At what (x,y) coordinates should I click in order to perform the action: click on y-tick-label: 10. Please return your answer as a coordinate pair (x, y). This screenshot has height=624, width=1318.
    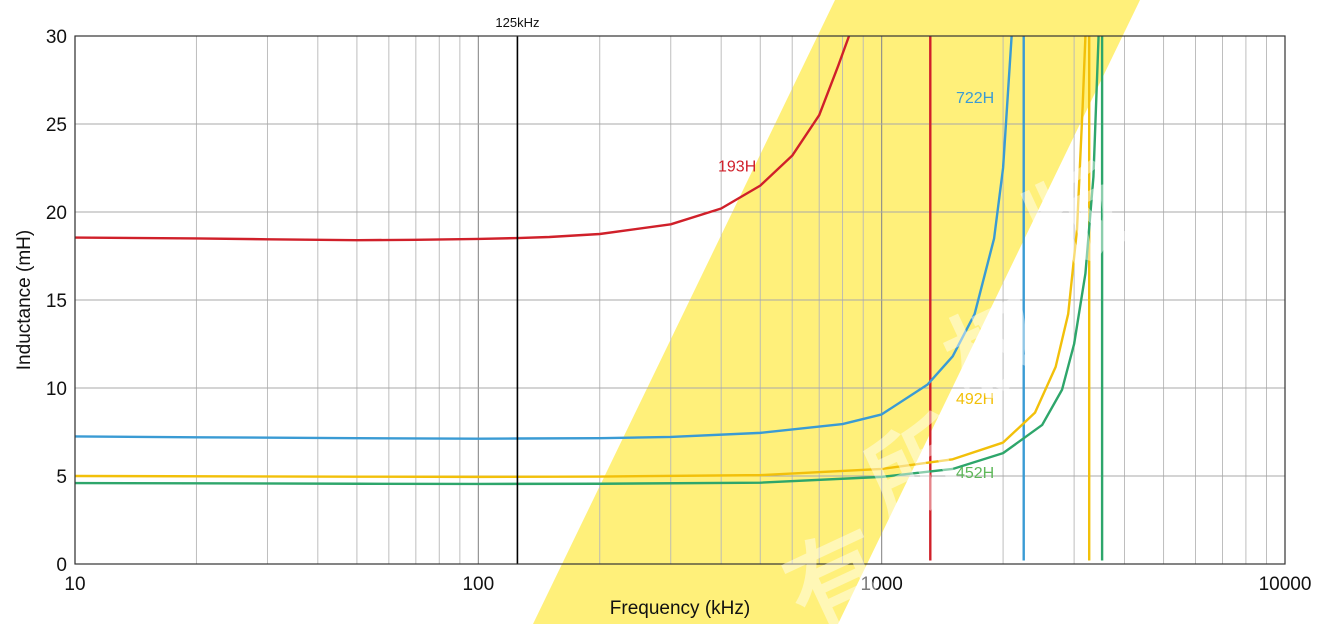
    Looking at the image, I should click on (56, 389).